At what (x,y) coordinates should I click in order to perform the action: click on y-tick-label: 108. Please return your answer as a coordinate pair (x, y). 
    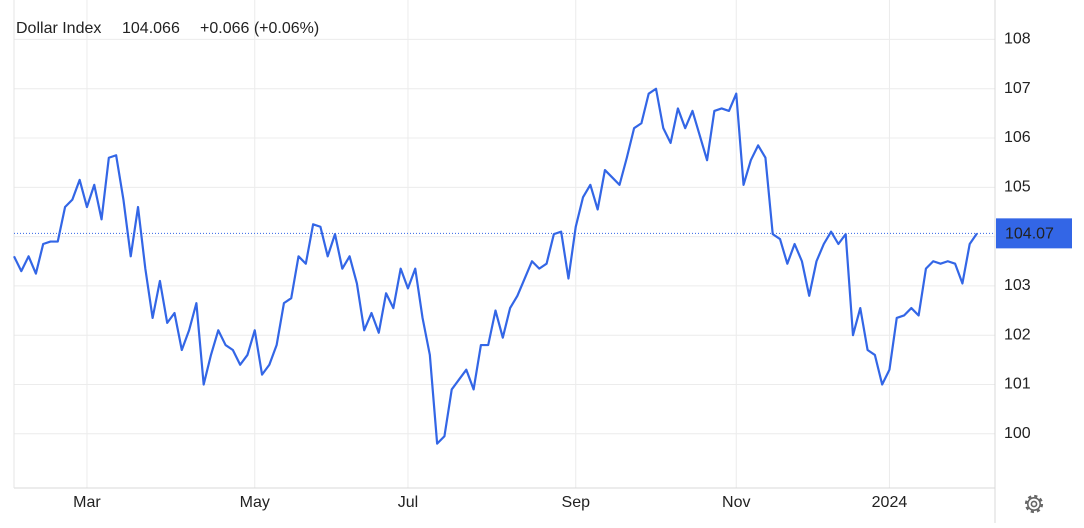
    Looking at the image, I should click on (1017, 39).